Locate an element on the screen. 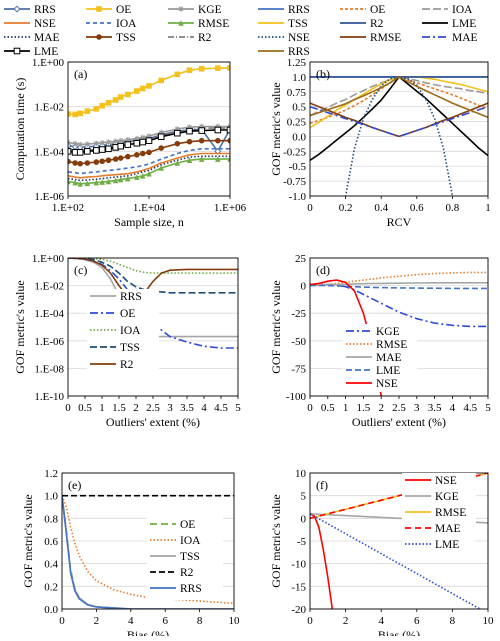 This screenshot has width=500, height=641. x-tick-label: 0.4 is located at coordinates (381, 208).